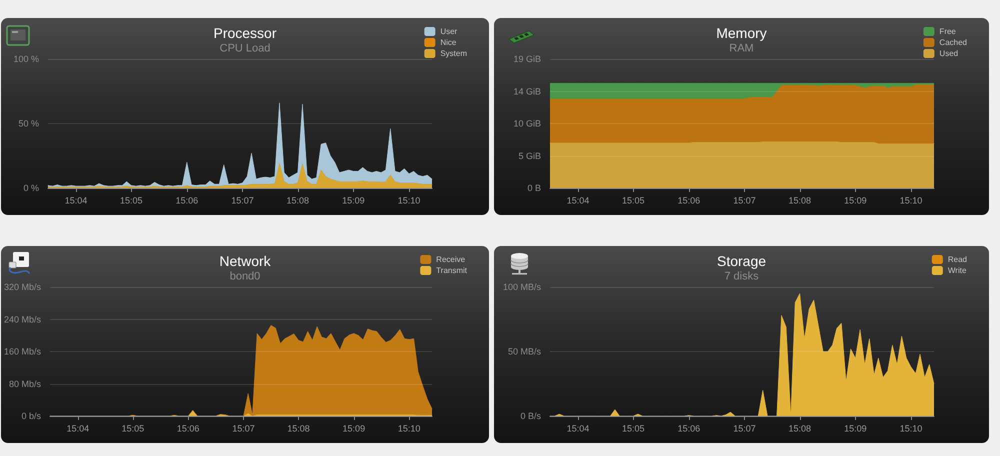 The width and height of the screenshot is (1000, 456). I want to click on chart-subtitle: RAM, so click(741, 48).